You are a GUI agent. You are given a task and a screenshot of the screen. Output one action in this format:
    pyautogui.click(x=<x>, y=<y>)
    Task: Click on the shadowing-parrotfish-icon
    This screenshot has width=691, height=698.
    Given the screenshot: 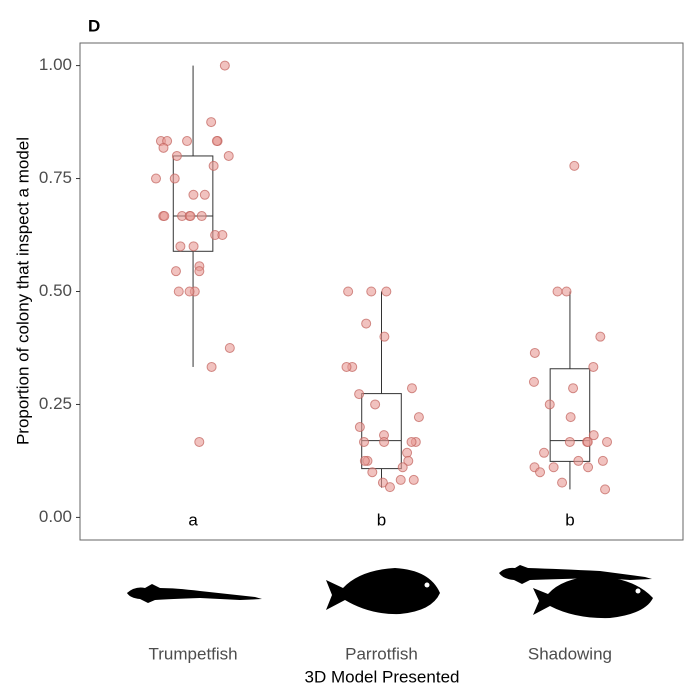 What is the action you would take?
    pyautogui.click(x=593, y=597)
    